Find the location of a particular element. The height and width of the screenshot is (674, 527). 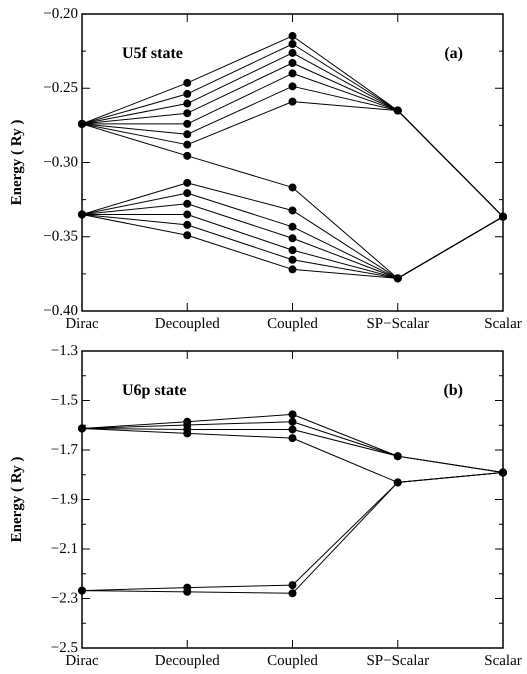

y-tick-label: −1.5 is located at coordinates (64, 400).